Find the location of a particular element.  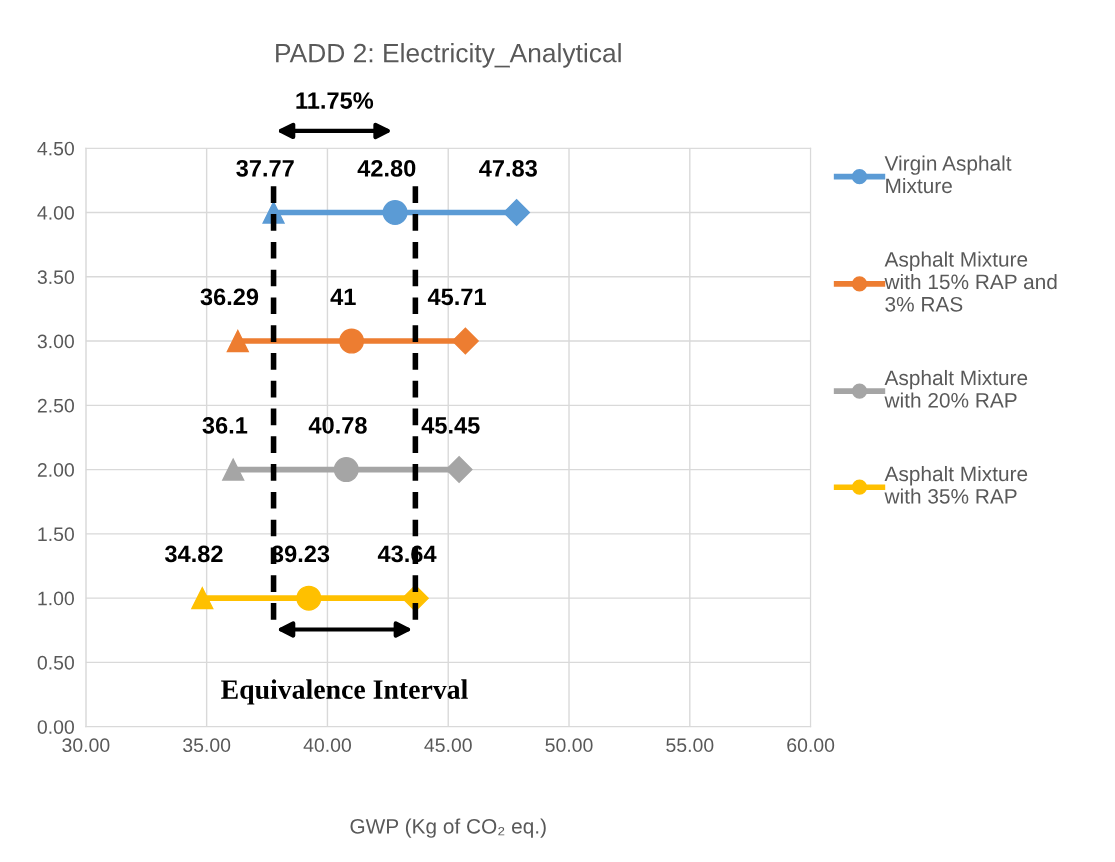

y-tick-label: 3.00 is located at coordinates (55, 341).